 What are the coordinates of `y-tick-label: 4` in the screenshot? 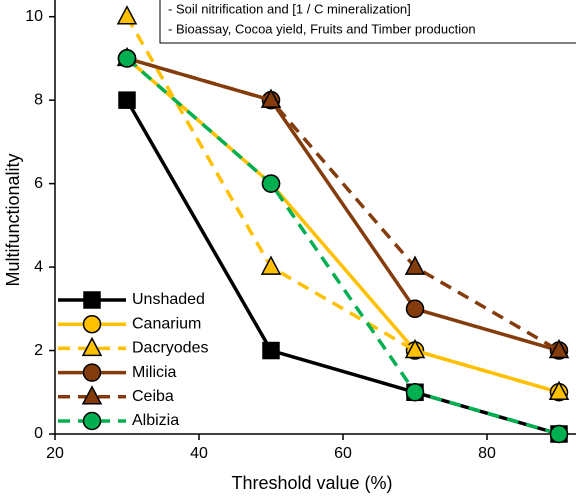 It's located at (38, 266).